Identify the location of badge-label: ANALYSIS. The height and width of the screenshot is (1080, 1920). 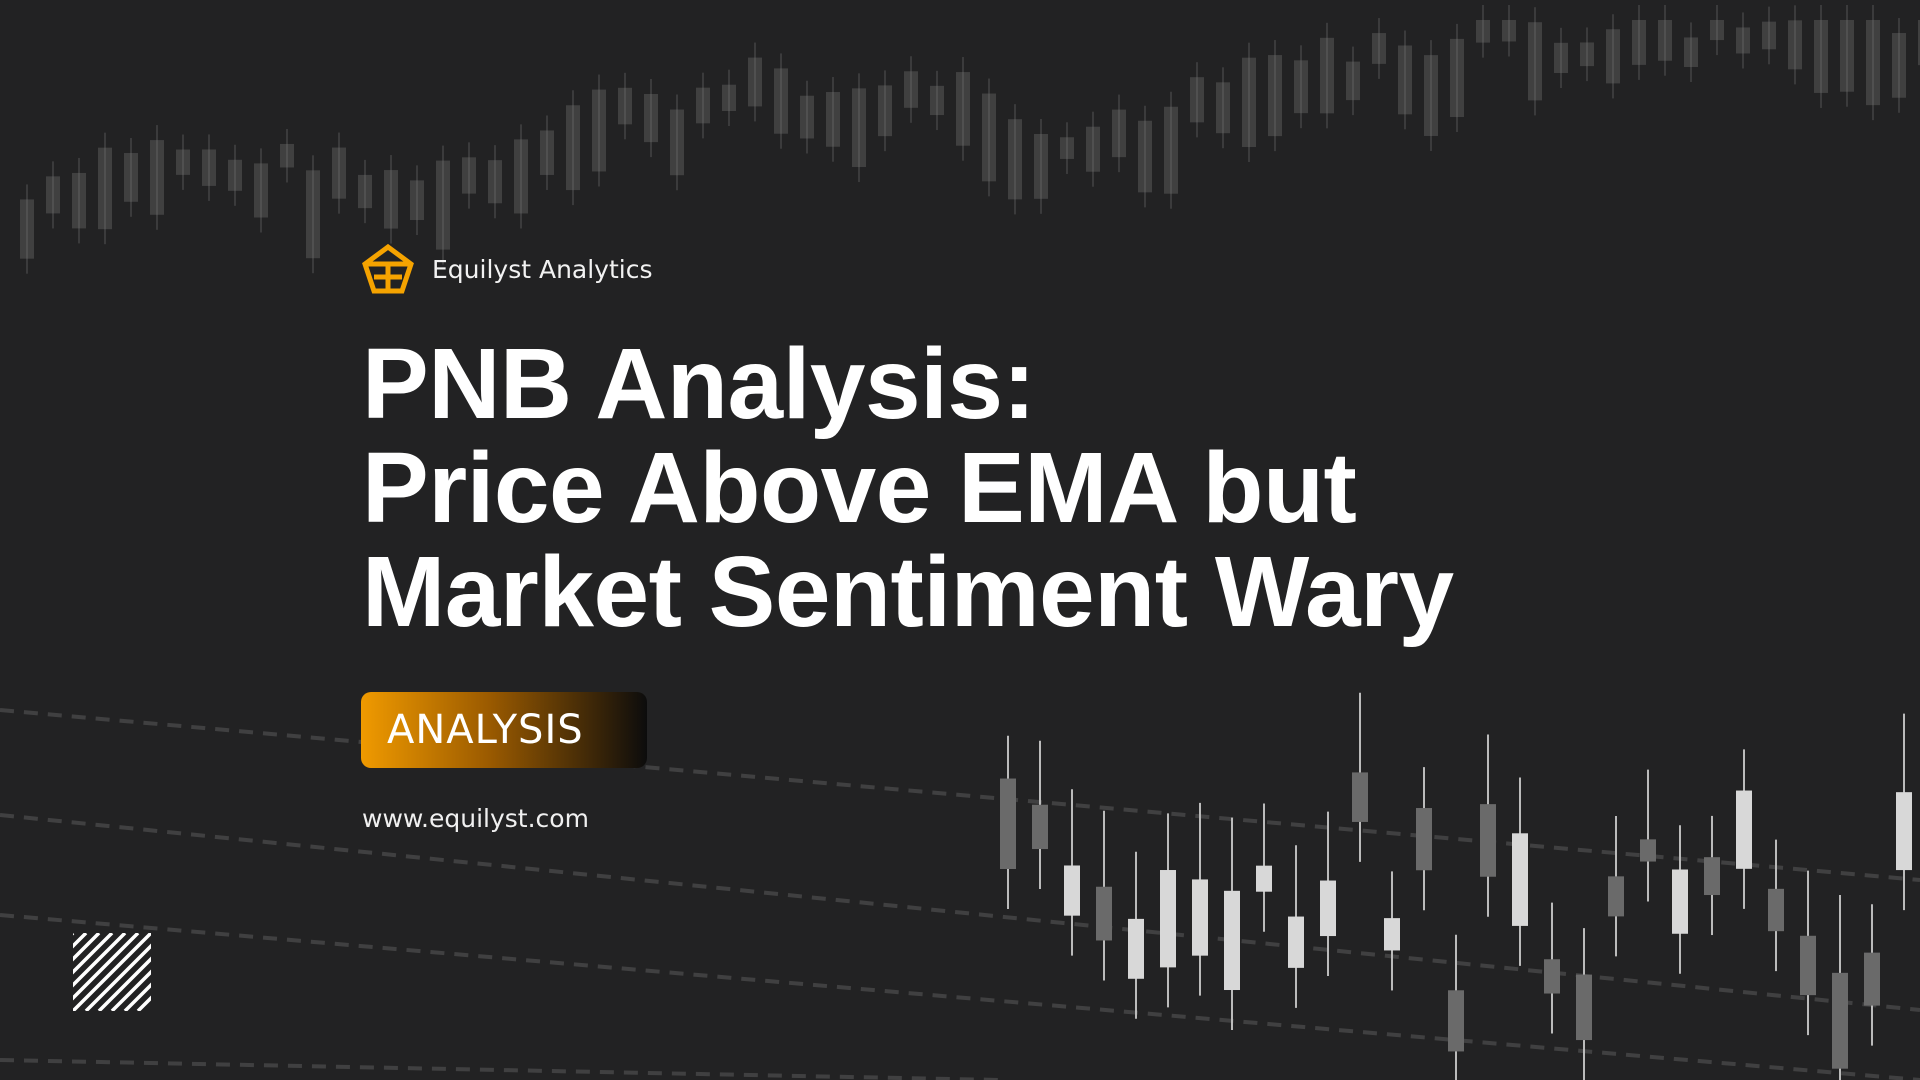
(485, 730).